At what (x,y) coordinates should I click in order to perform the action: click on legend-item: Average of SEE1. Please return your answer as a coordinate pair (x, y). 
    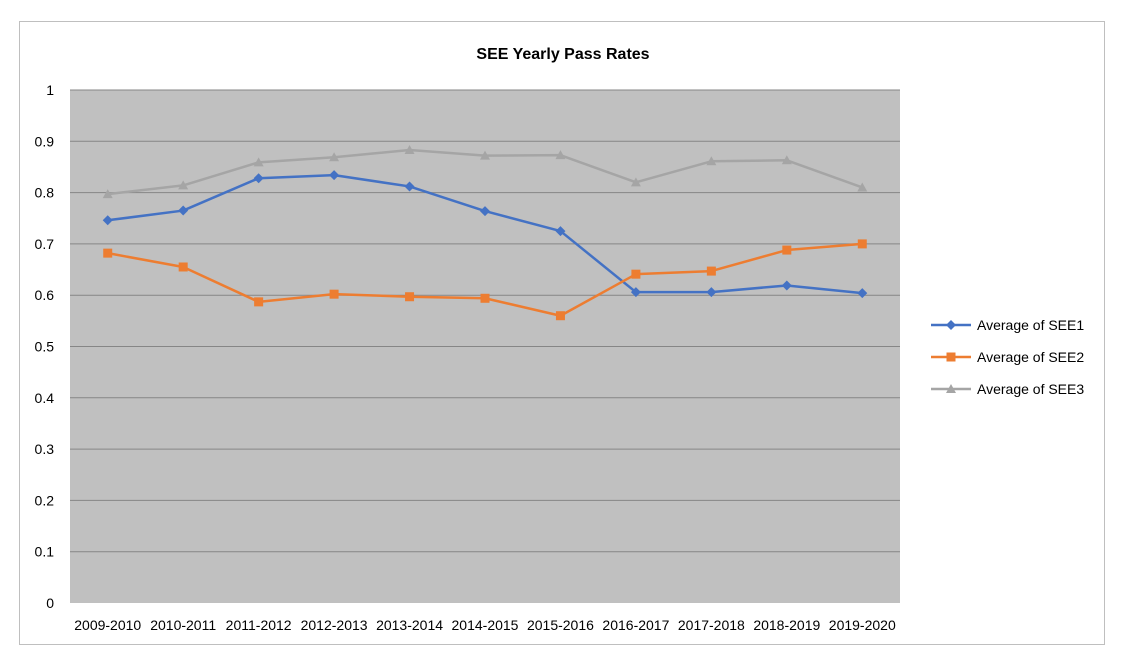
    Looking at the image, I should click on (1007, 325).